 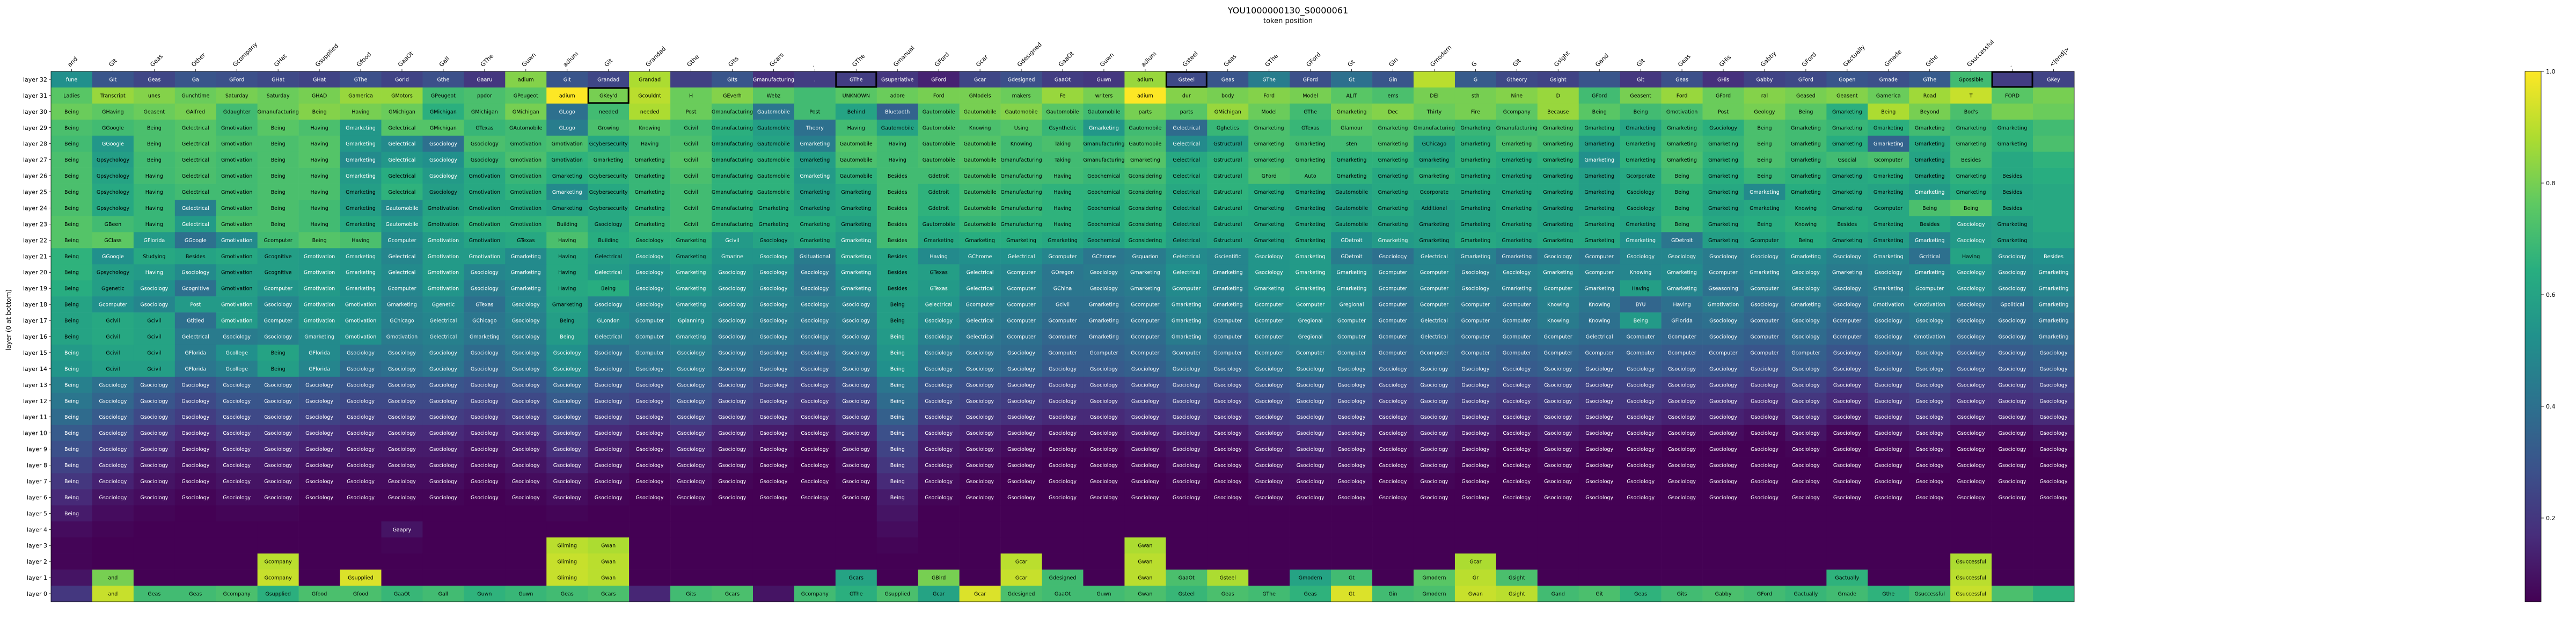 What do you see at coordinates (1640, 80) in the screenshot?
I see `cell-label: Git` at bounding box center [1640, 80].